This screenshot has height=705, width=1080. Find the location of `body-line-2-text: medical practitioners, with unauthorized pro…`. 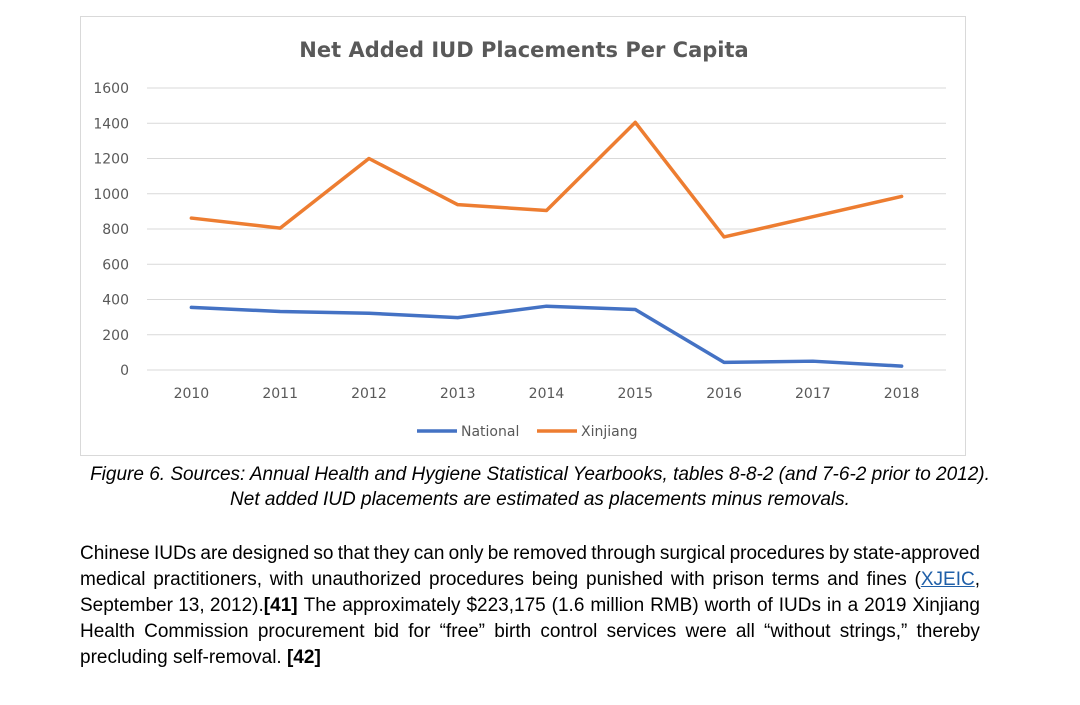

body-line-2-text: medical practitioners, with unauthorized pro… is located at coordinates (500, 580).